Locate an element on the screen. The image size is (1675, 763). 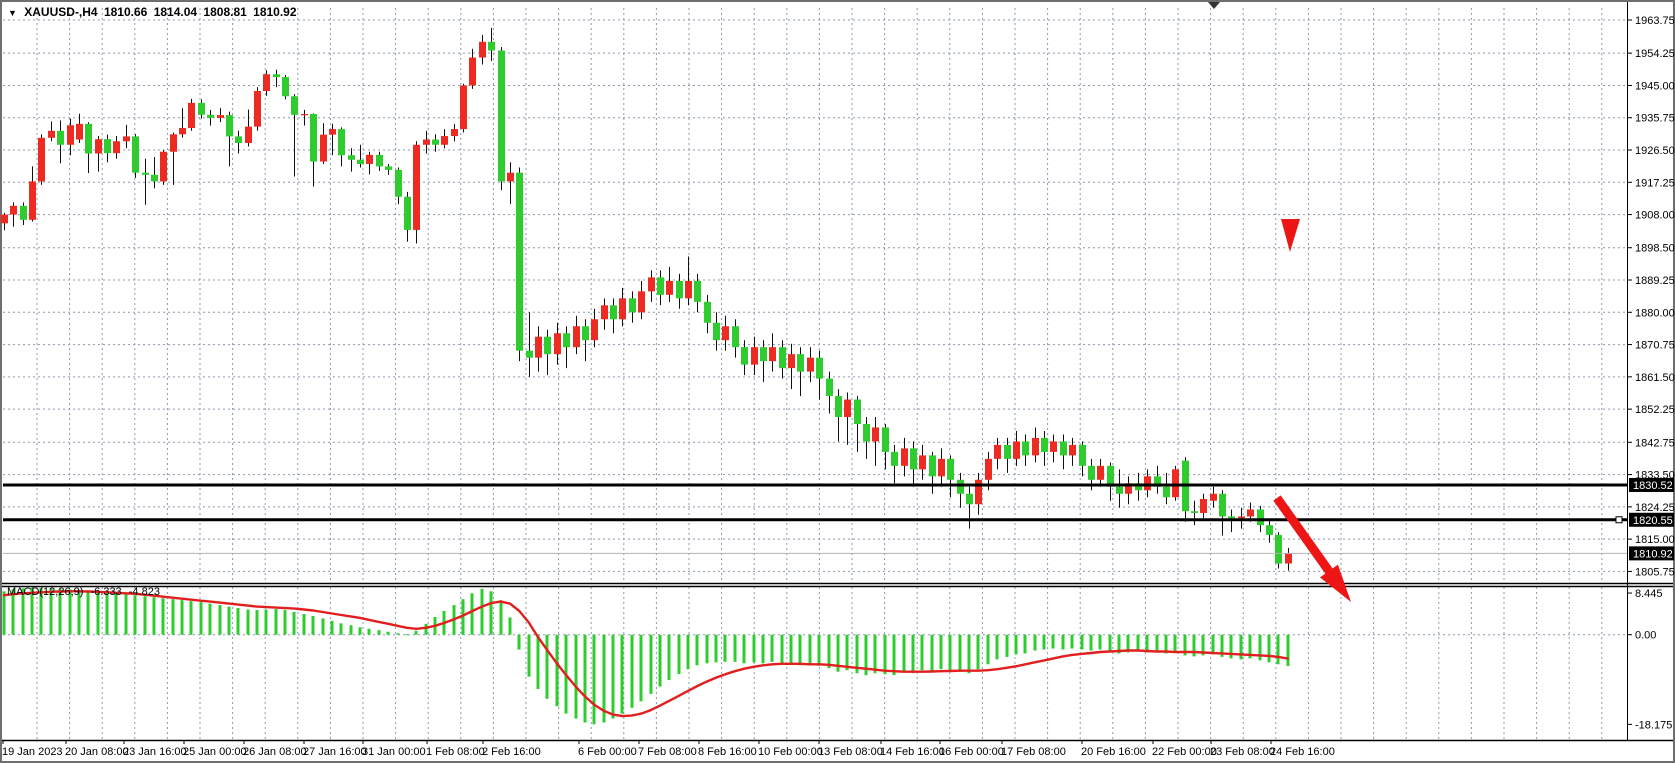
time-axis-label: 17 Feb 08:00 is located at coordinates (1033, 752).